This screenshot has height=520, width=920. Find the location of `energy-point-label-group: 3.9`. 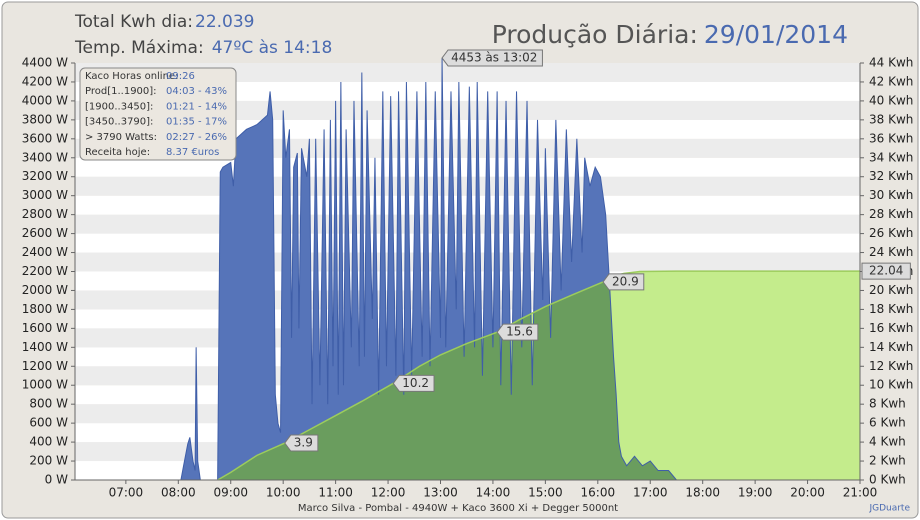

energy-point-label-group: 3.9 is located at coordinates (301, 443).